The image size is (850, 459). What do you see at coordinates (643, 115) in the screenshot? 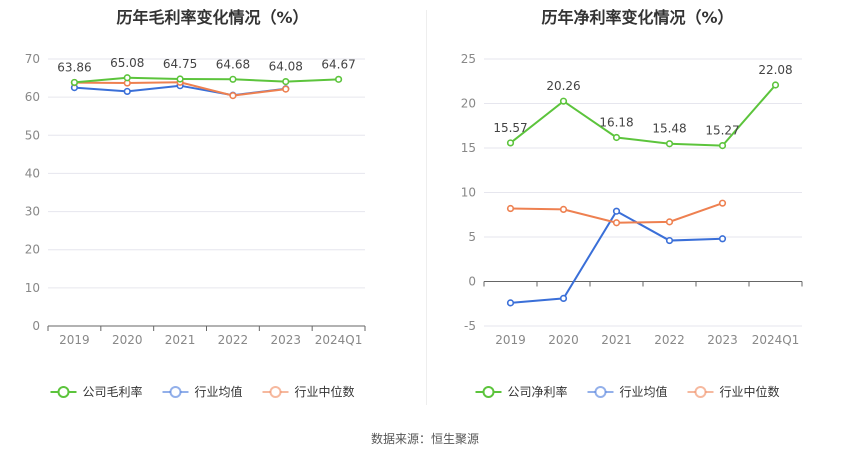
I see `net-margin-company-line` at bounding box center [643, 115].